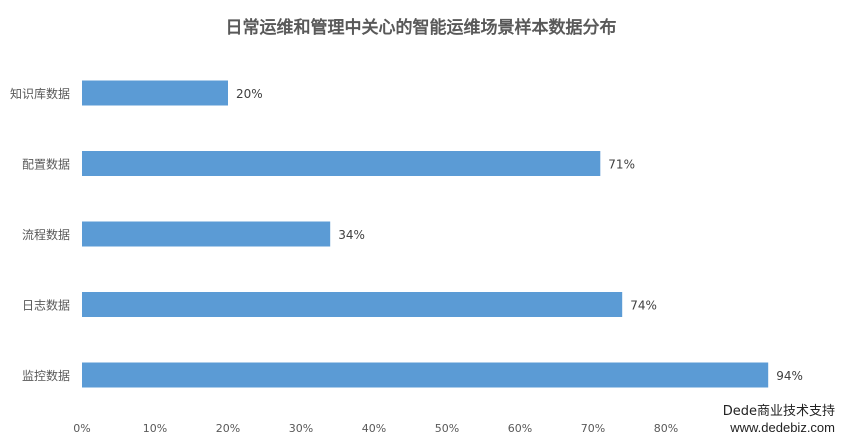 This screenshot has height=442, width=843. What do you see at coordinates (789, 376) in the screenshot?
I see `data-label: 94%` at bounding box center [789, 376].